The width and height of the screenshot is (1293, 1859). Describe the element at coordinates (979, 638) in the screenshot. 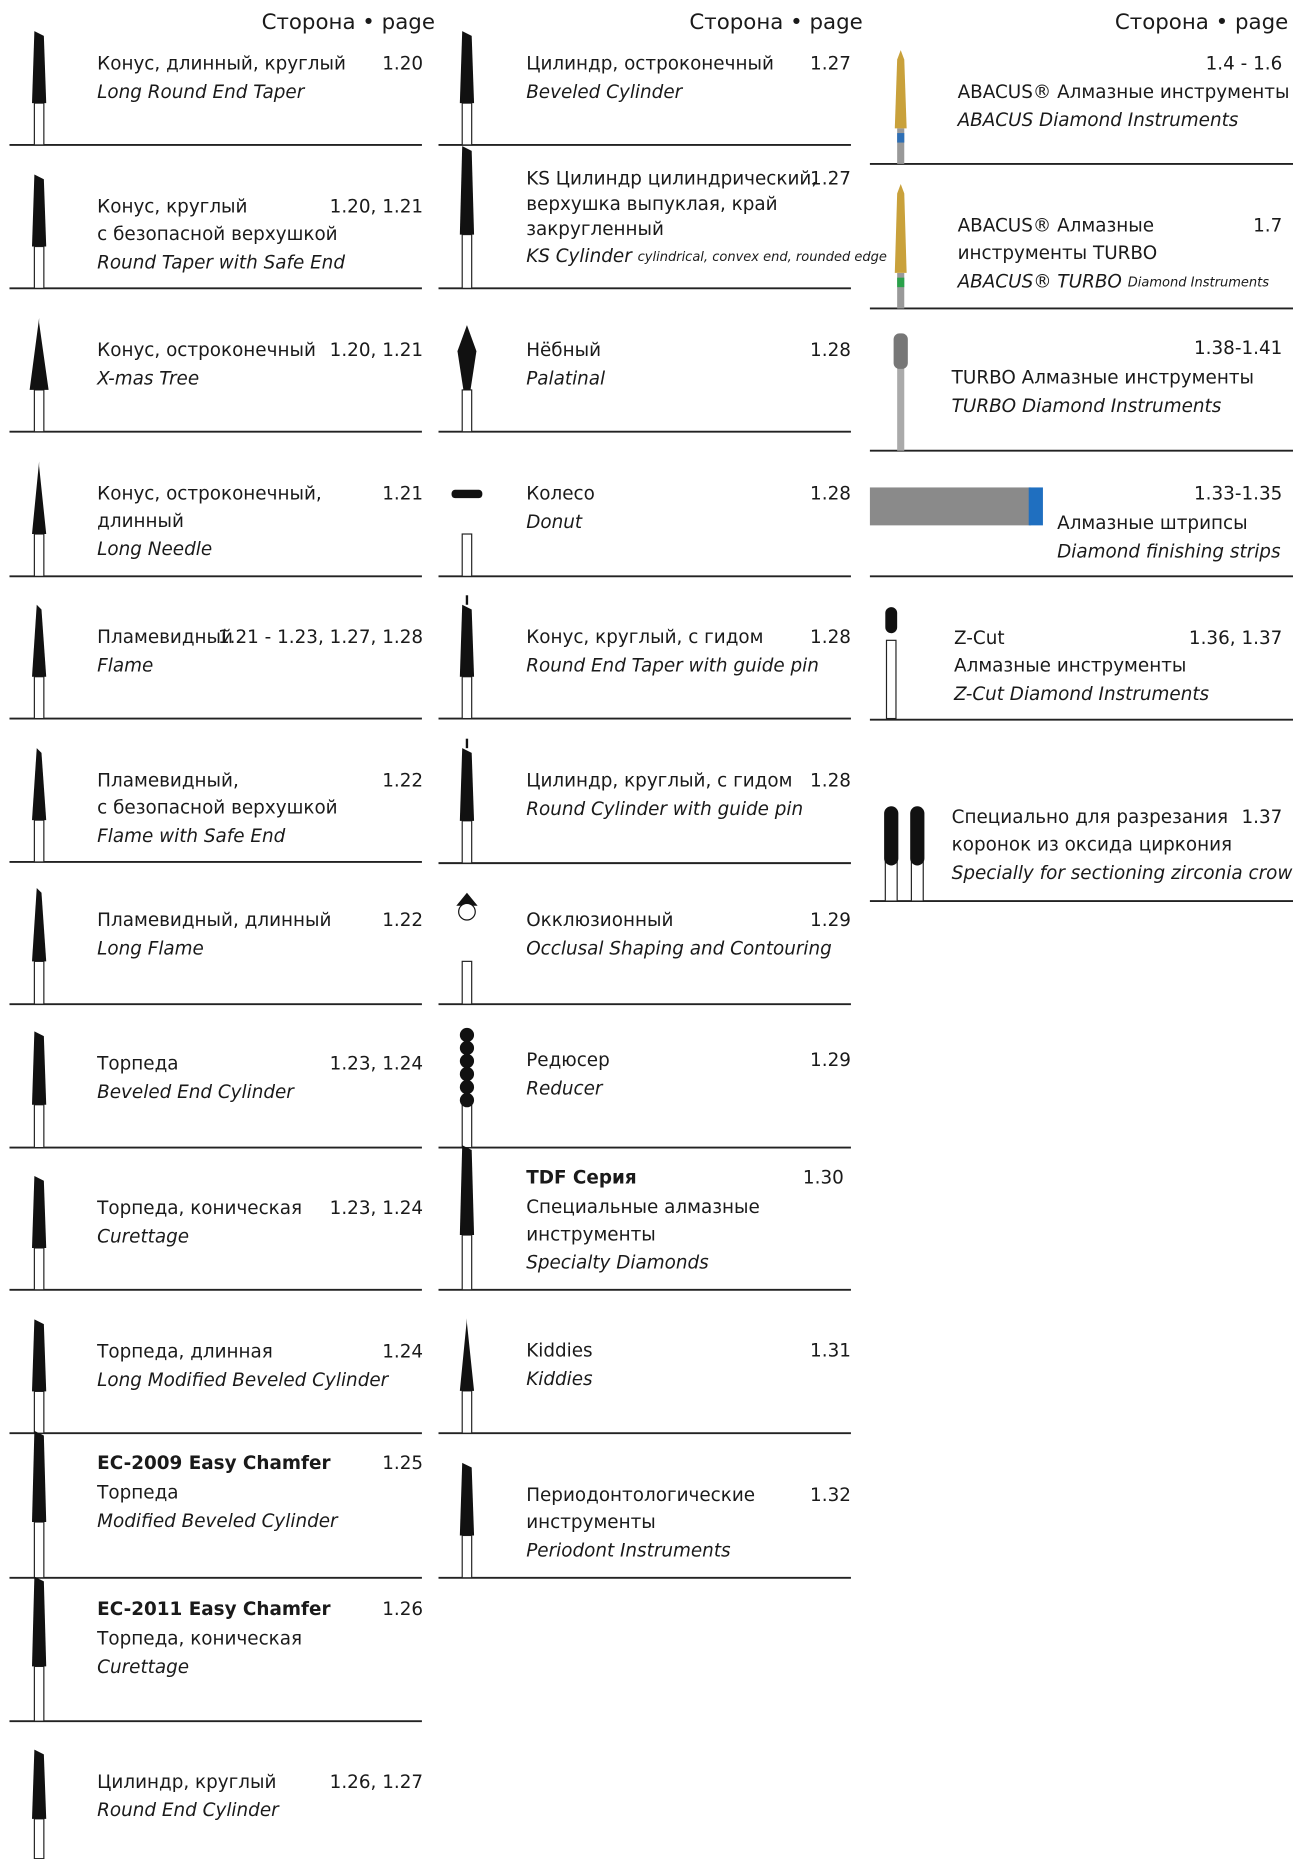

I see `item-ru: Z-Cut` at that location.